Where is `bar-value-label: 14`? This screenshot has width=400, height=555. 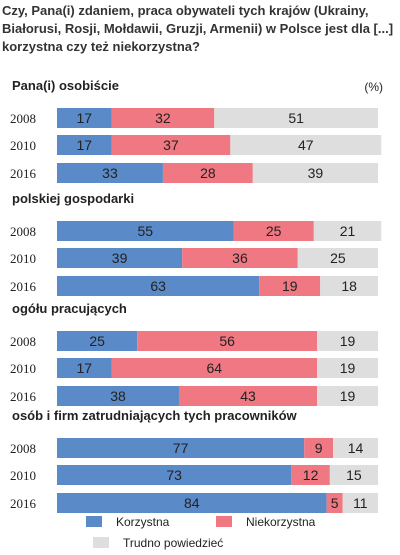
bar-value-label: 14 is located at coordinates (356, 448).